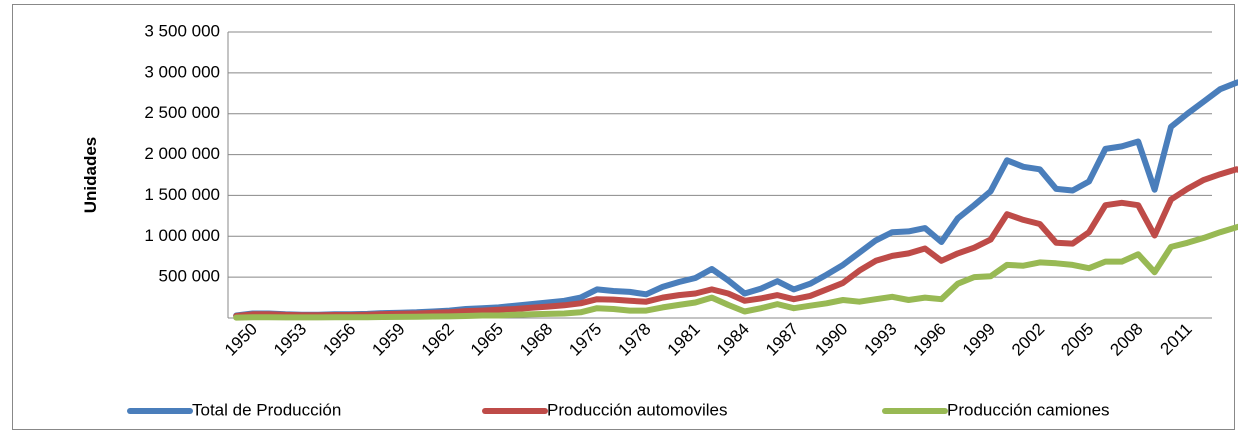 The width and height of the screenshot is (1238, 437). Describe the element at coordinates (90, 175) in the screenshot. I see `y-axis-label: Unidades` at that location.